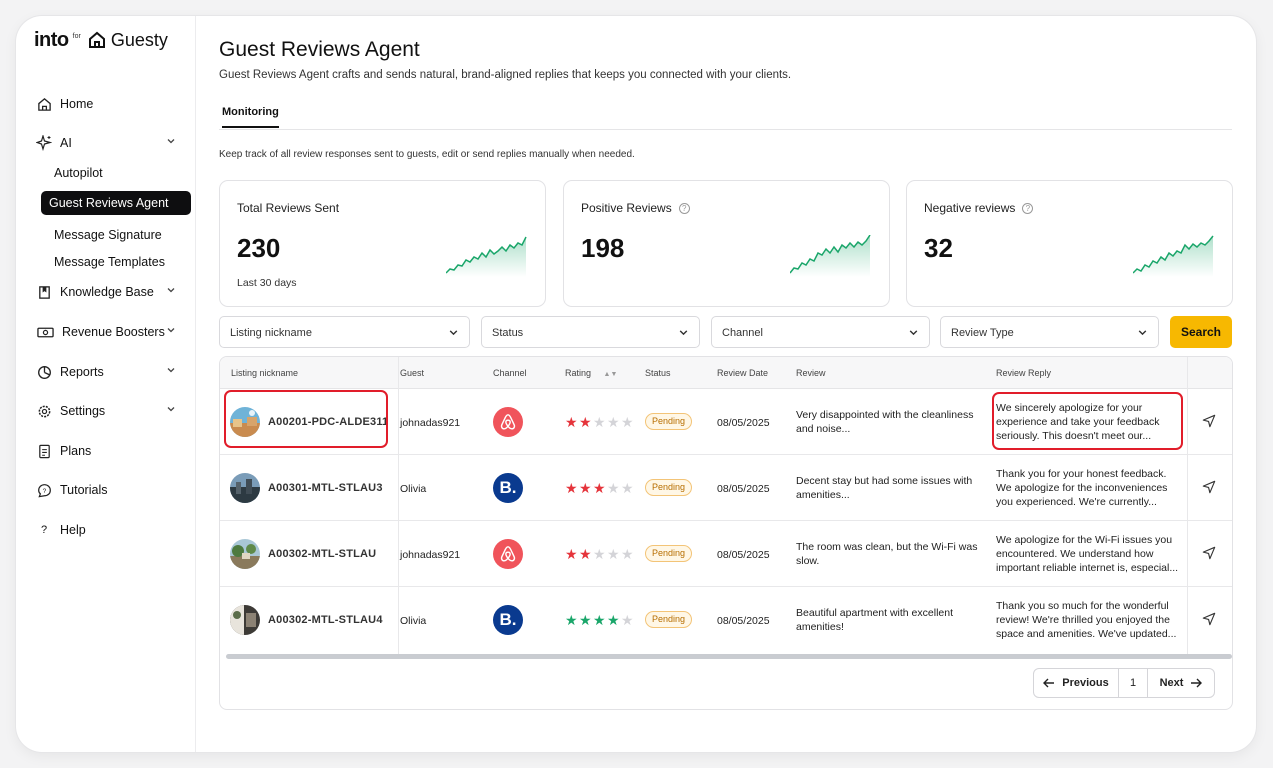 Image resolution: width=1273 pixels, height=768 pixels. Describe the element at coordinates (1085, 683) in the screenshot. I see `previous-label: Previous` at that location.